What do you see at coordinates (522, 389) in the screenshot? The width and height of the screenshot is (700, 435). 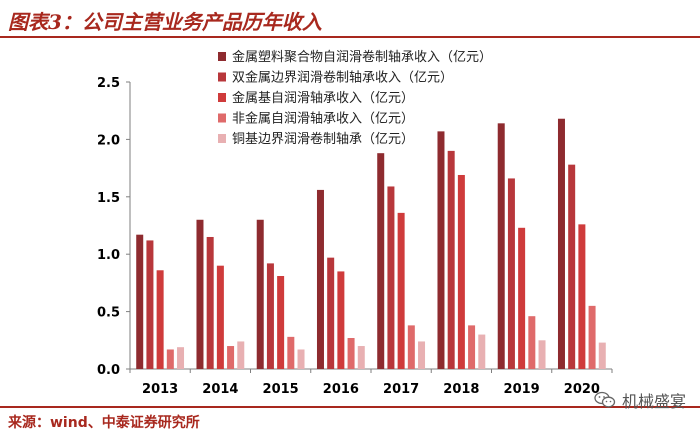 I see `x-tick-label: 2019` at bounding box center [522, 389].